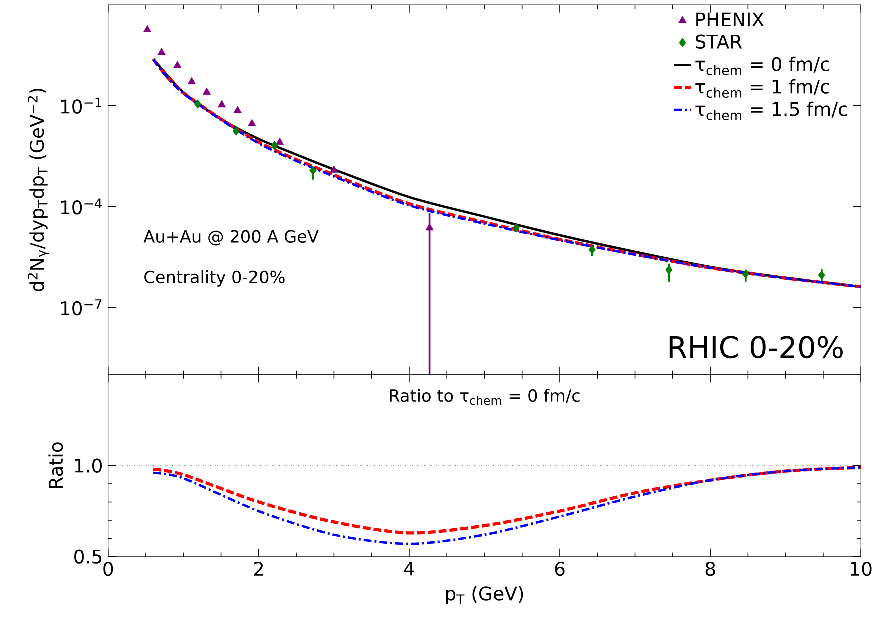 This screenshot has width=878, height=629. Describe the element at coordinates (730, 19) in the screenshot. I see `legend-label: PHENIX` at that location.